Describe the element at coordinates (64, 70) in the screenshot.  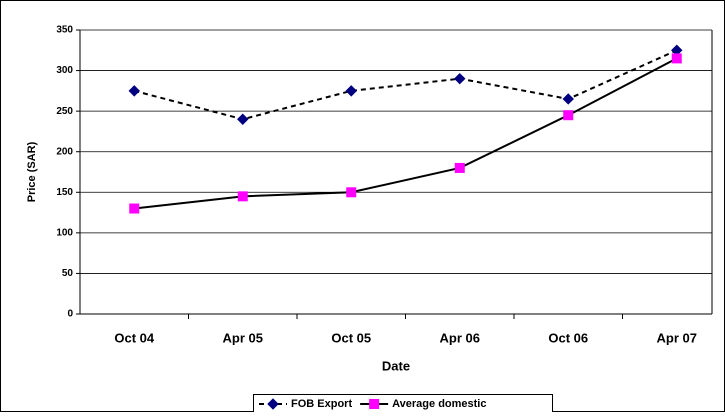
I see `y-tick-label: 300` at that location.